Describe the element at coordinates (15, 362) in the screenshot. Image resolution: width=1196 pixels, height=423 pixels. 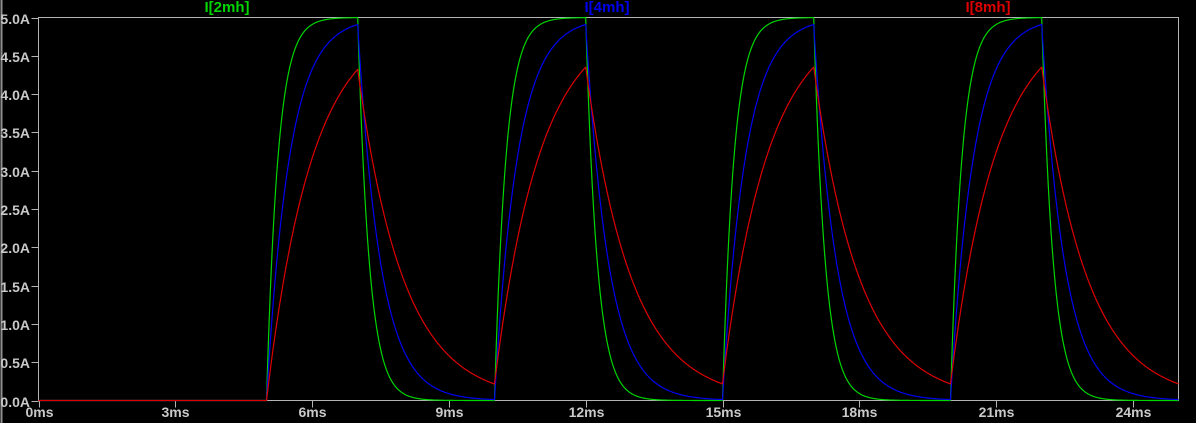
I see `y-tick-label: 0.5A` at that location.